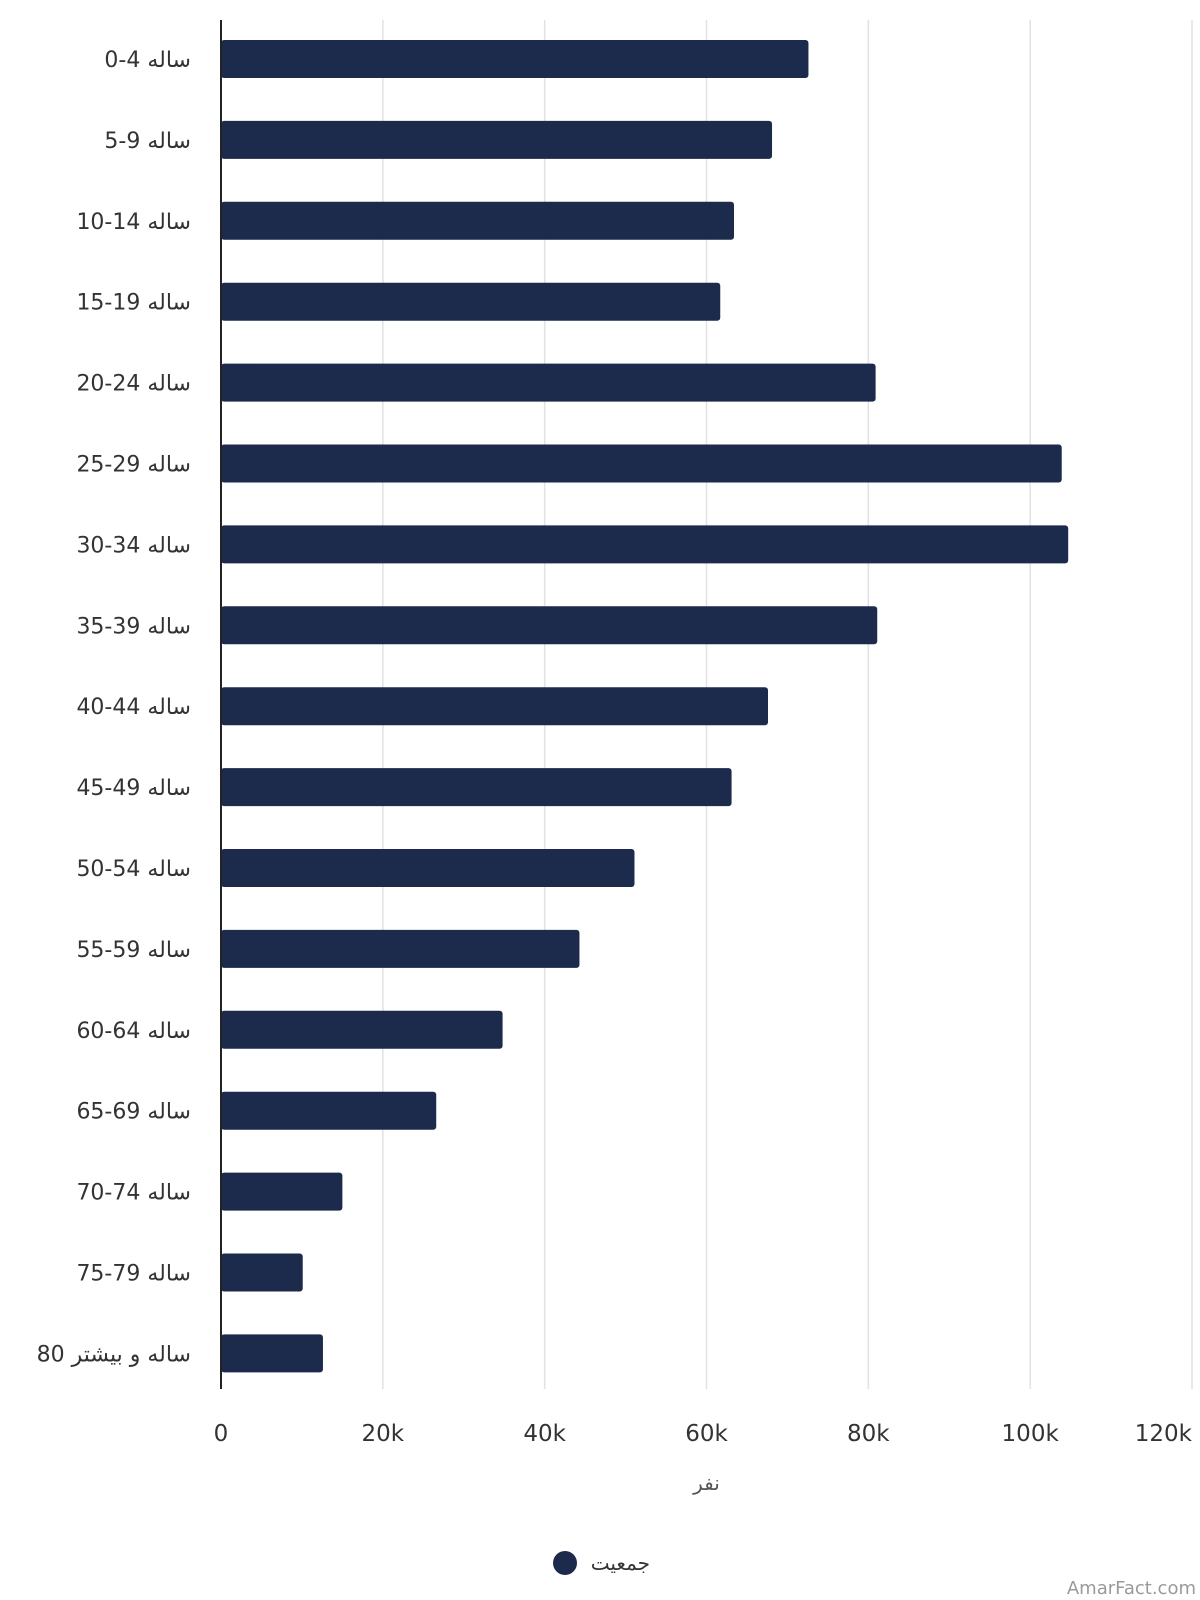  I want to click on category-label: 15-19 ساله, so click(133, 303).